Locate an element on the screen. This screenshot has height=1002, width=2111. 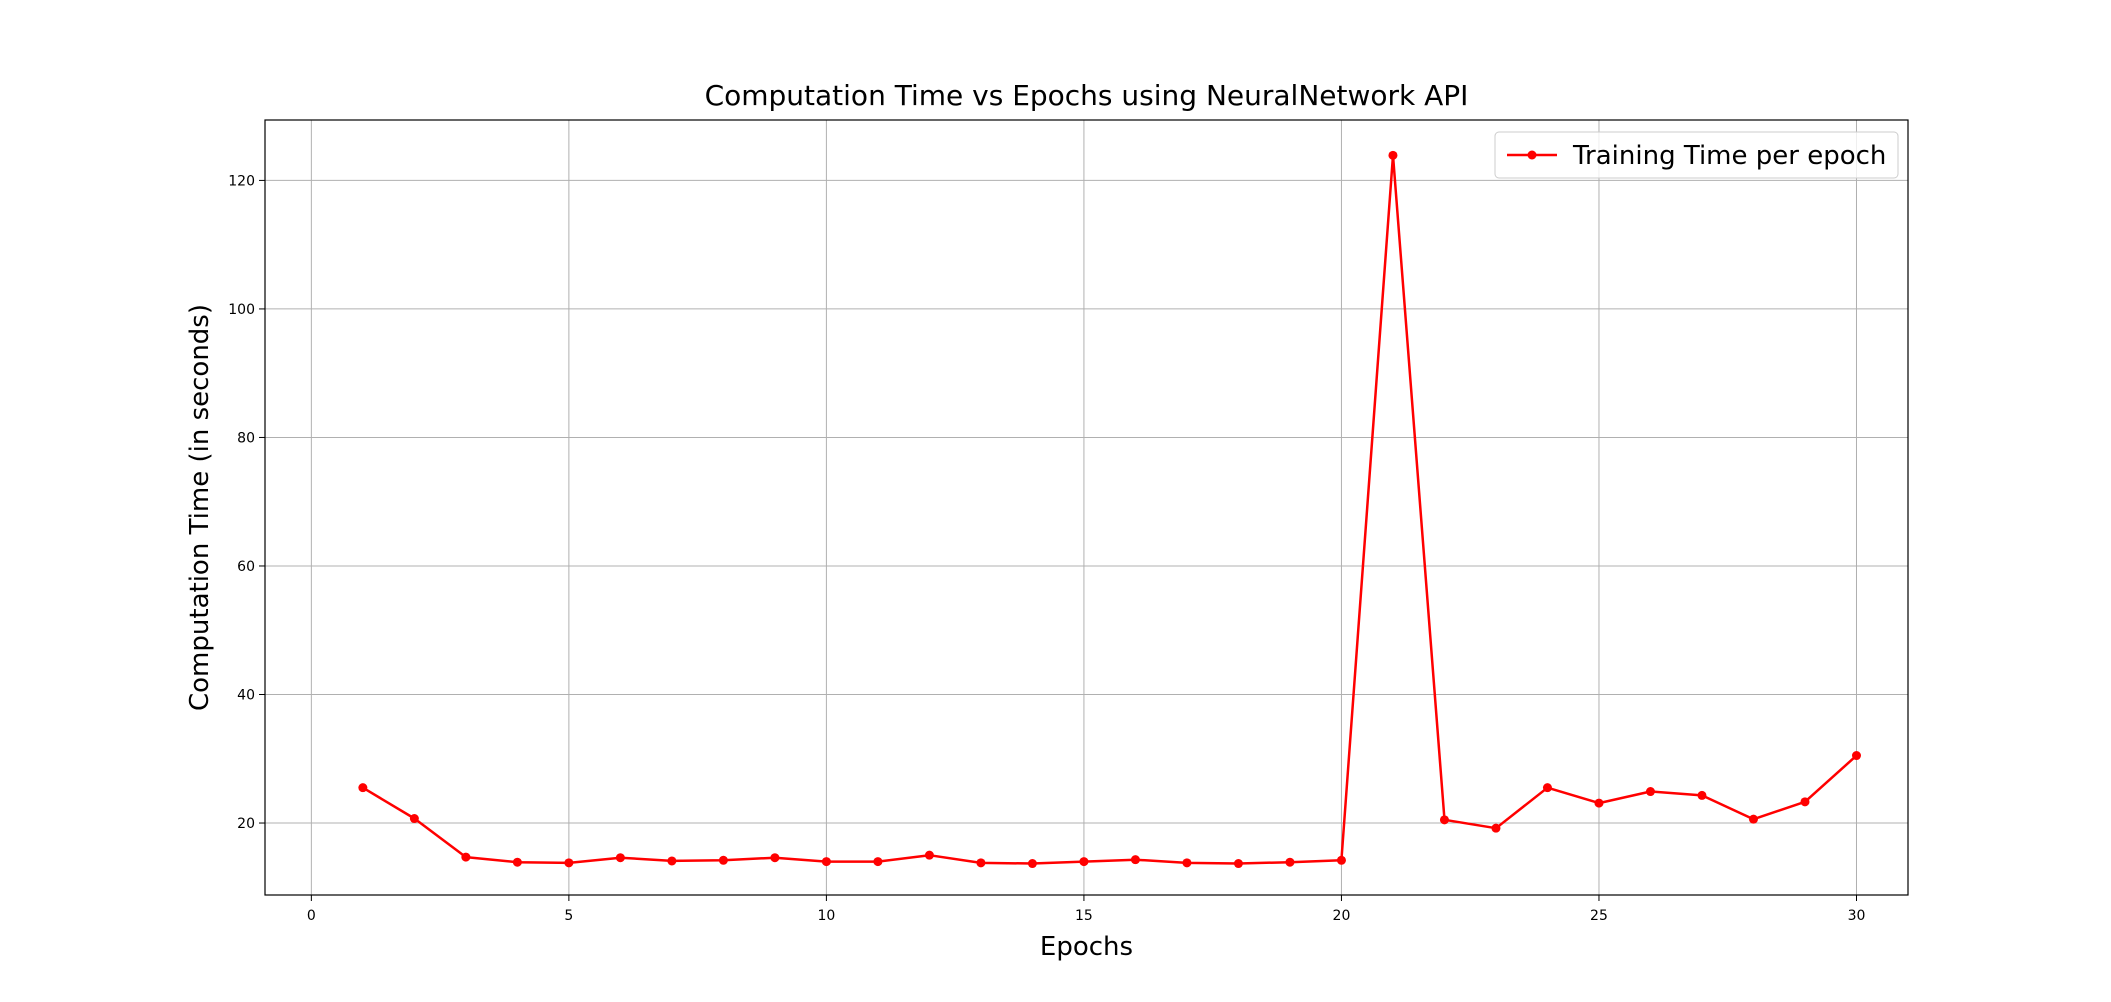
y-tick-label: 80 is located at coordinates (246, 438).